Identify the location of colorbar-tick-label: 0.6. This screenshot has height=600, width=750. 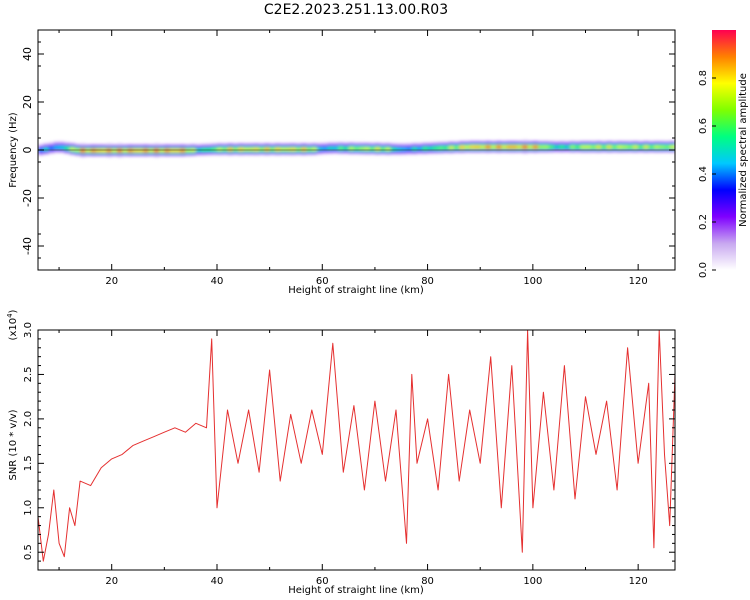
(703, 126).